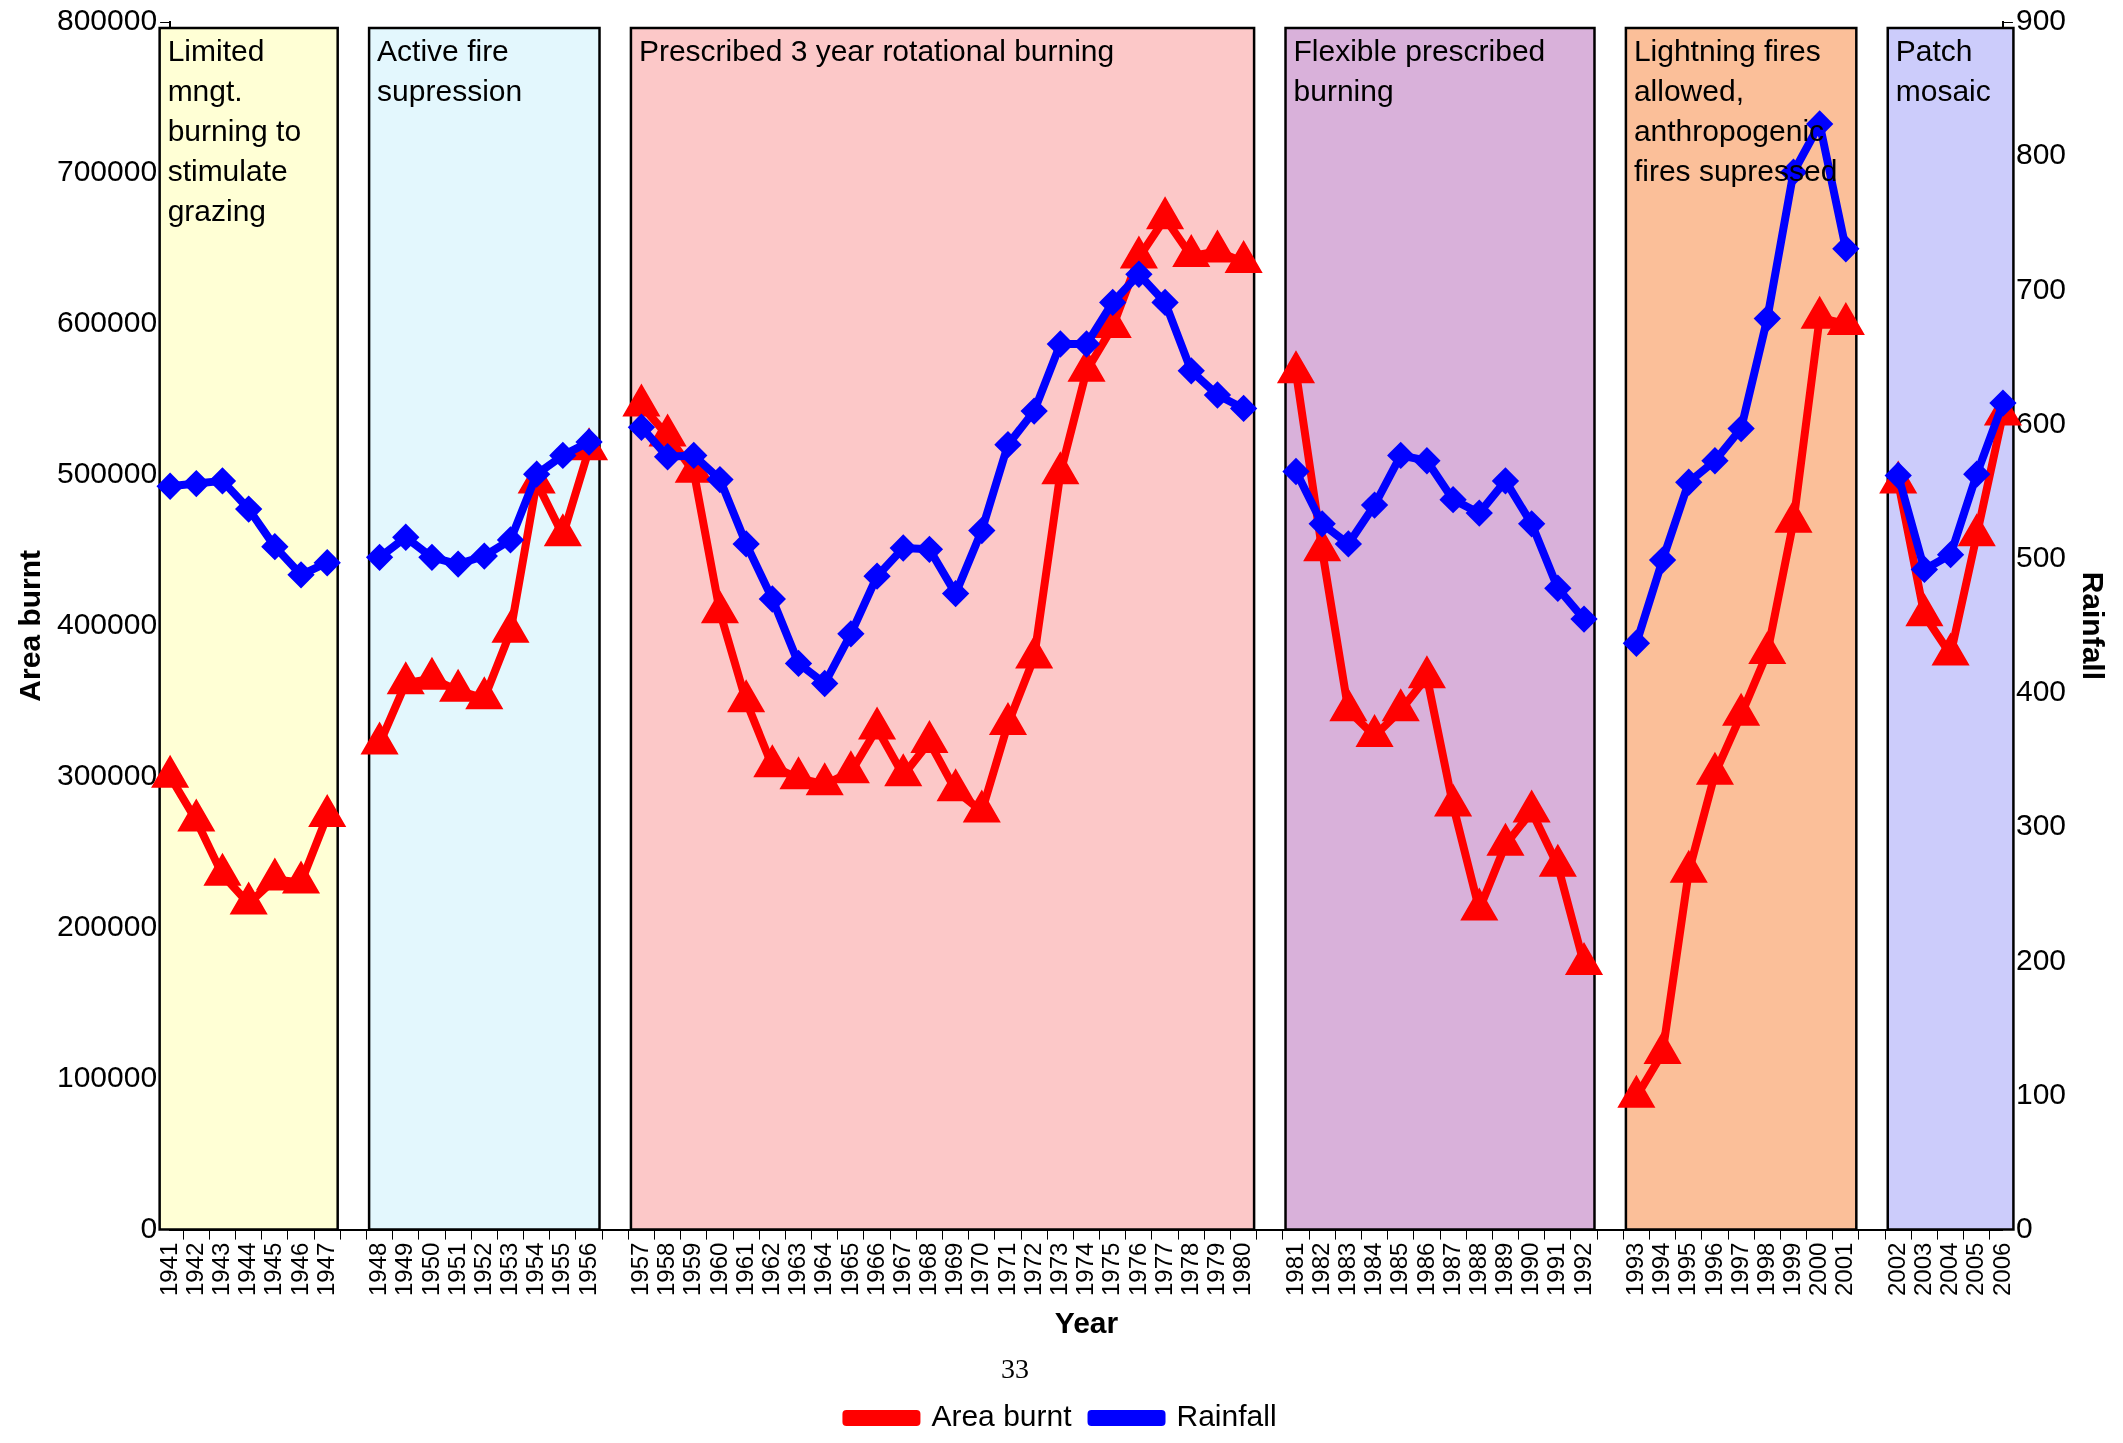  Describe the element at coordinates (1451, 1269) in the screenshot. I see `x-tick-label: 1987` at that location.